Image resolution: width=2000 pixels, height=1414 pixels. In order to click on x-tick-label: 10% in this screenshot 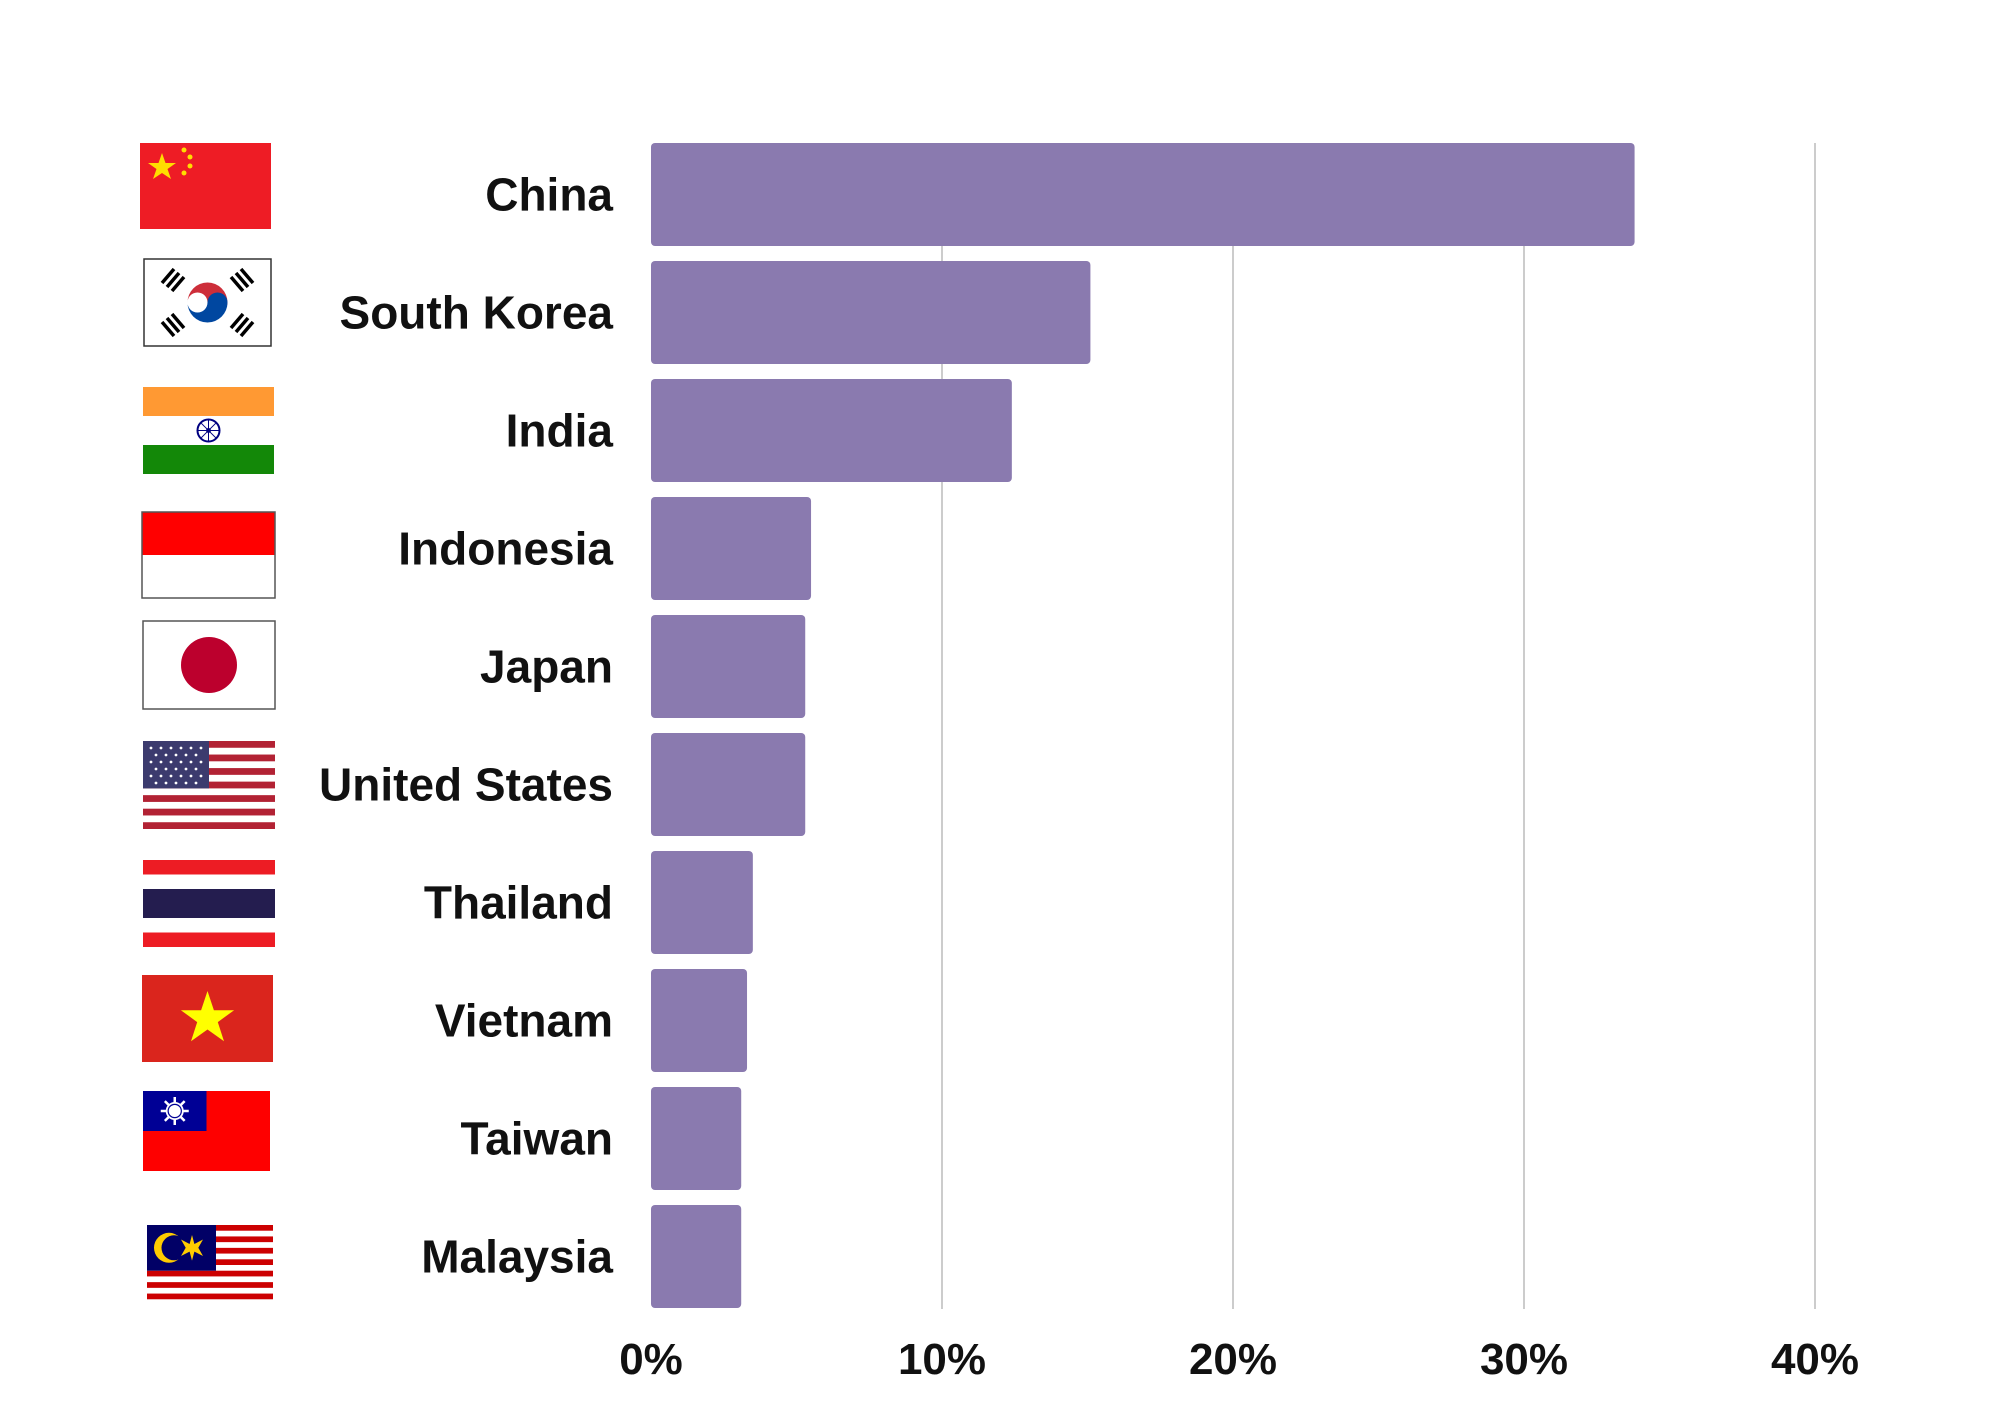, I will do `click(942, 1359)`.